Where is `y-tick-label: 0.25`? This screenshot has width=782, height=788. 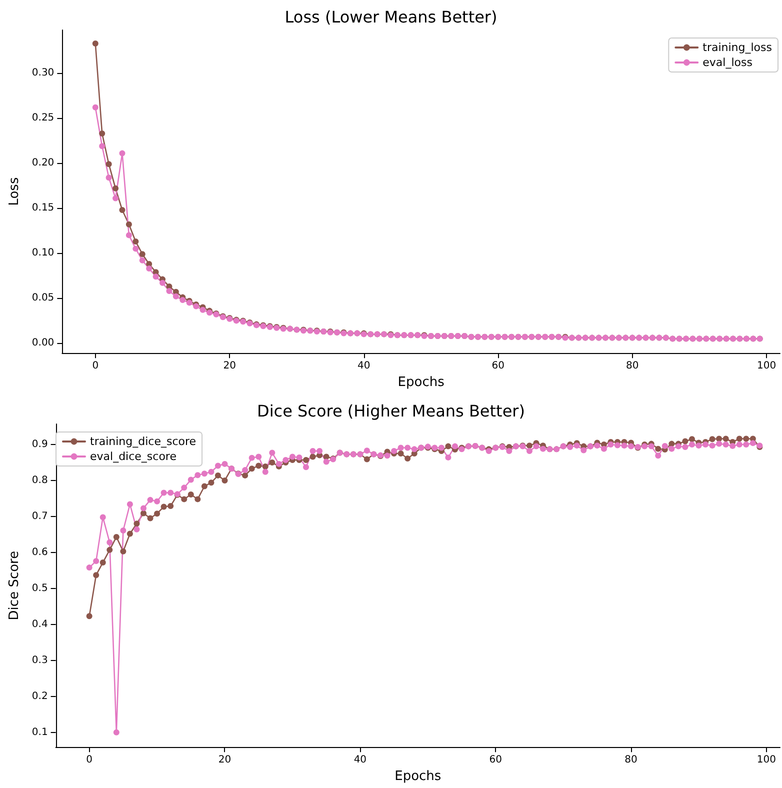 y-tick-label: 0.25 is located at coordinates (43, 118).